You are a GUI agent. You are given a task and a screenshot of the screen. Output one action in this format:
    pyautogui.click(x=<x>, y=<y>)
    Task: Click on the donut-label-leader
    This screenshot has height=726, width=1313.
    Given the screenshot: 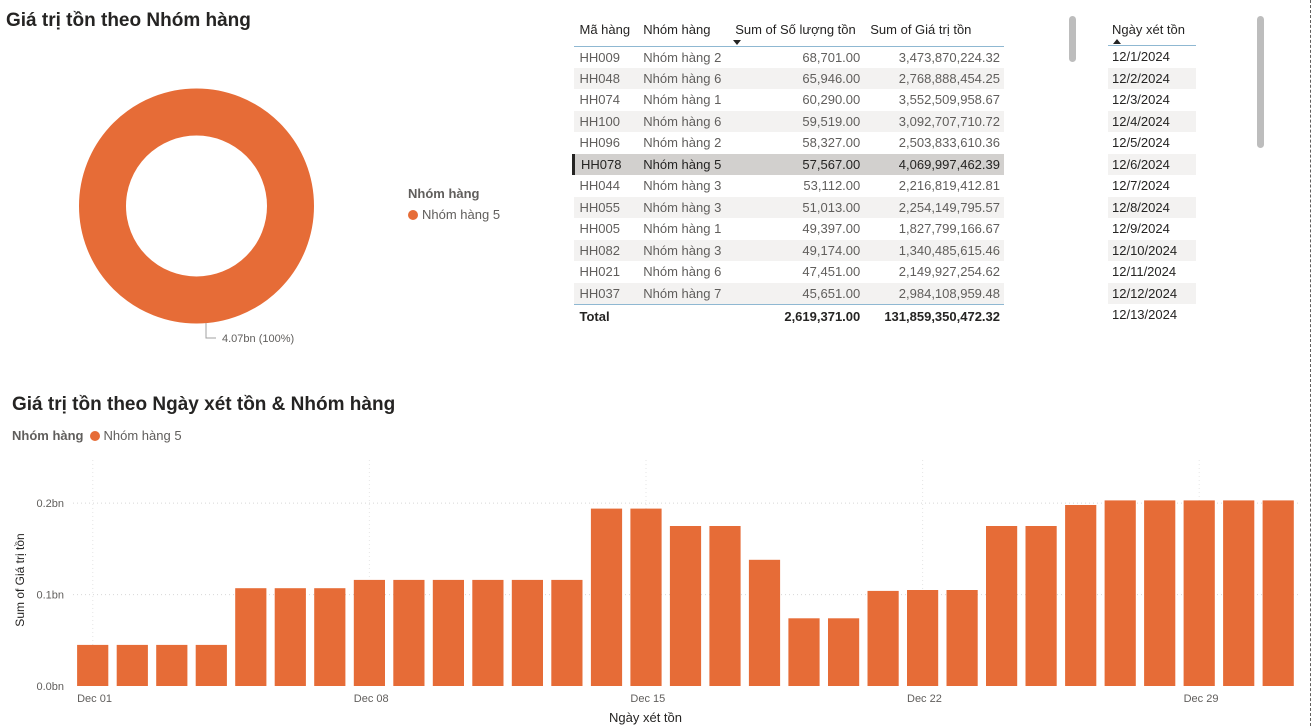 What is the action you would take?
    pyautogui.click(x=210, y=331)
    